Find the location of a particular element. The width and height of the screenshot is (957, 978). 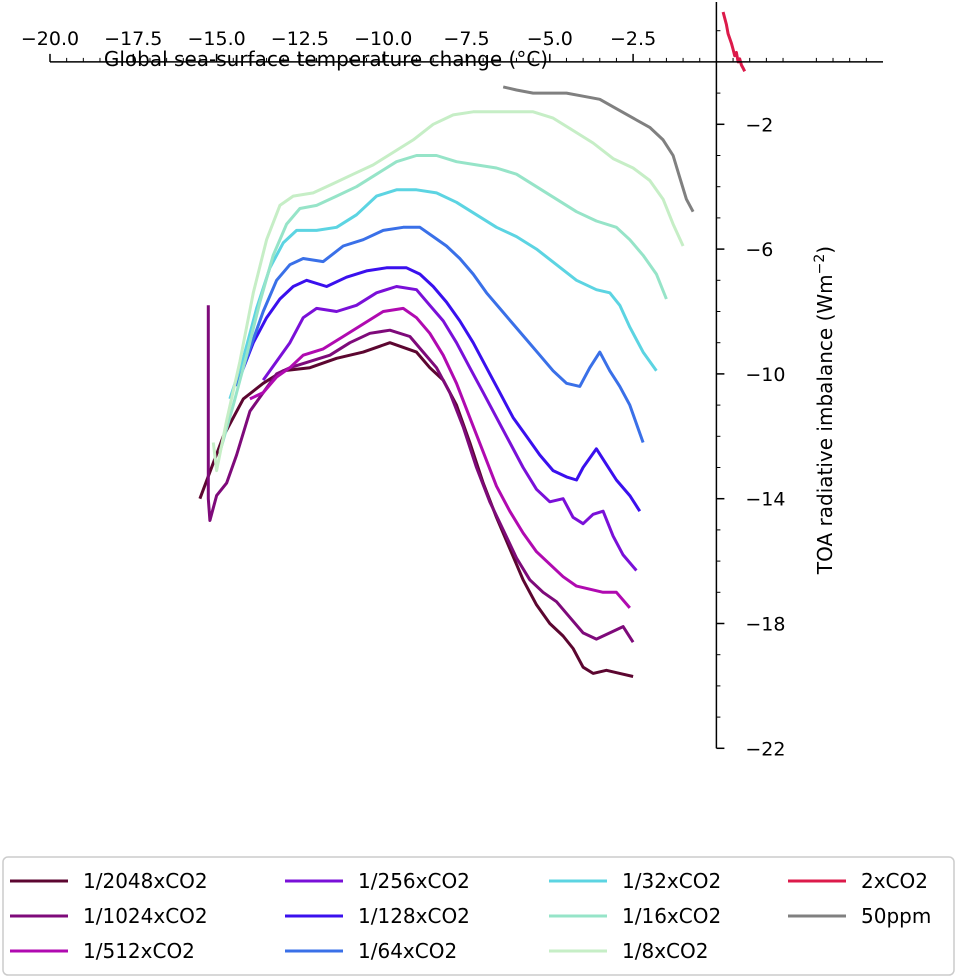

legend-label: 1/2048xCO2 is located at coordinates (145, 881).